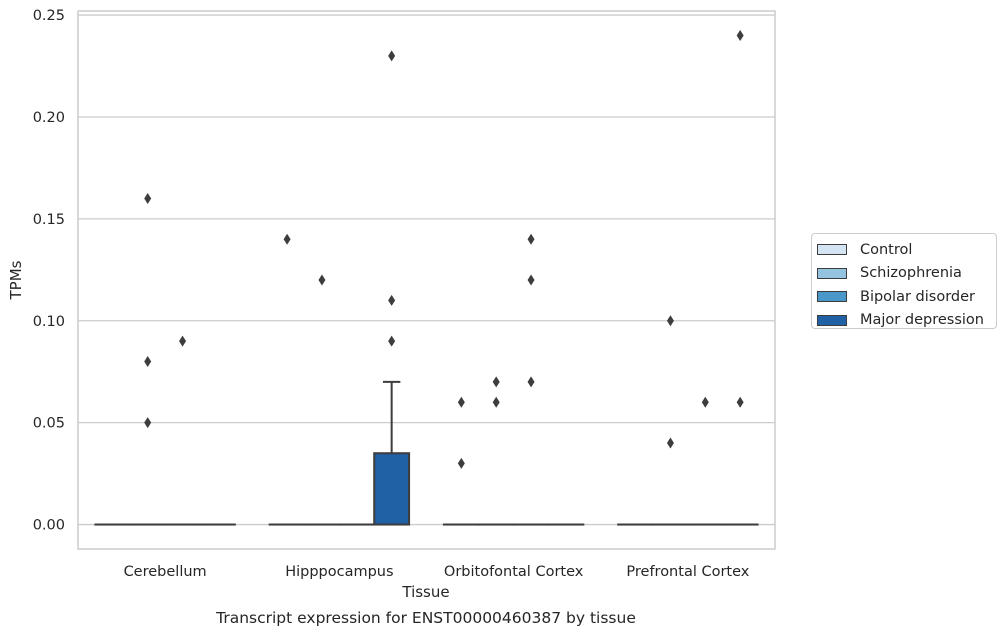  Describe the element at coordinates (49, 16) in the screenshot. I see `y-tick-label: 0.25` at that location.